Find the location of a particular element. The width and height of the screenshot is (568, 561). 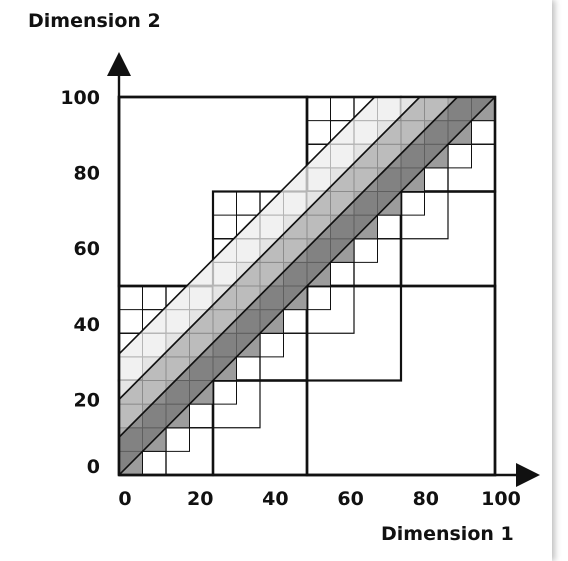

x-tick-label: 60 is located at coordinates (350, 499).